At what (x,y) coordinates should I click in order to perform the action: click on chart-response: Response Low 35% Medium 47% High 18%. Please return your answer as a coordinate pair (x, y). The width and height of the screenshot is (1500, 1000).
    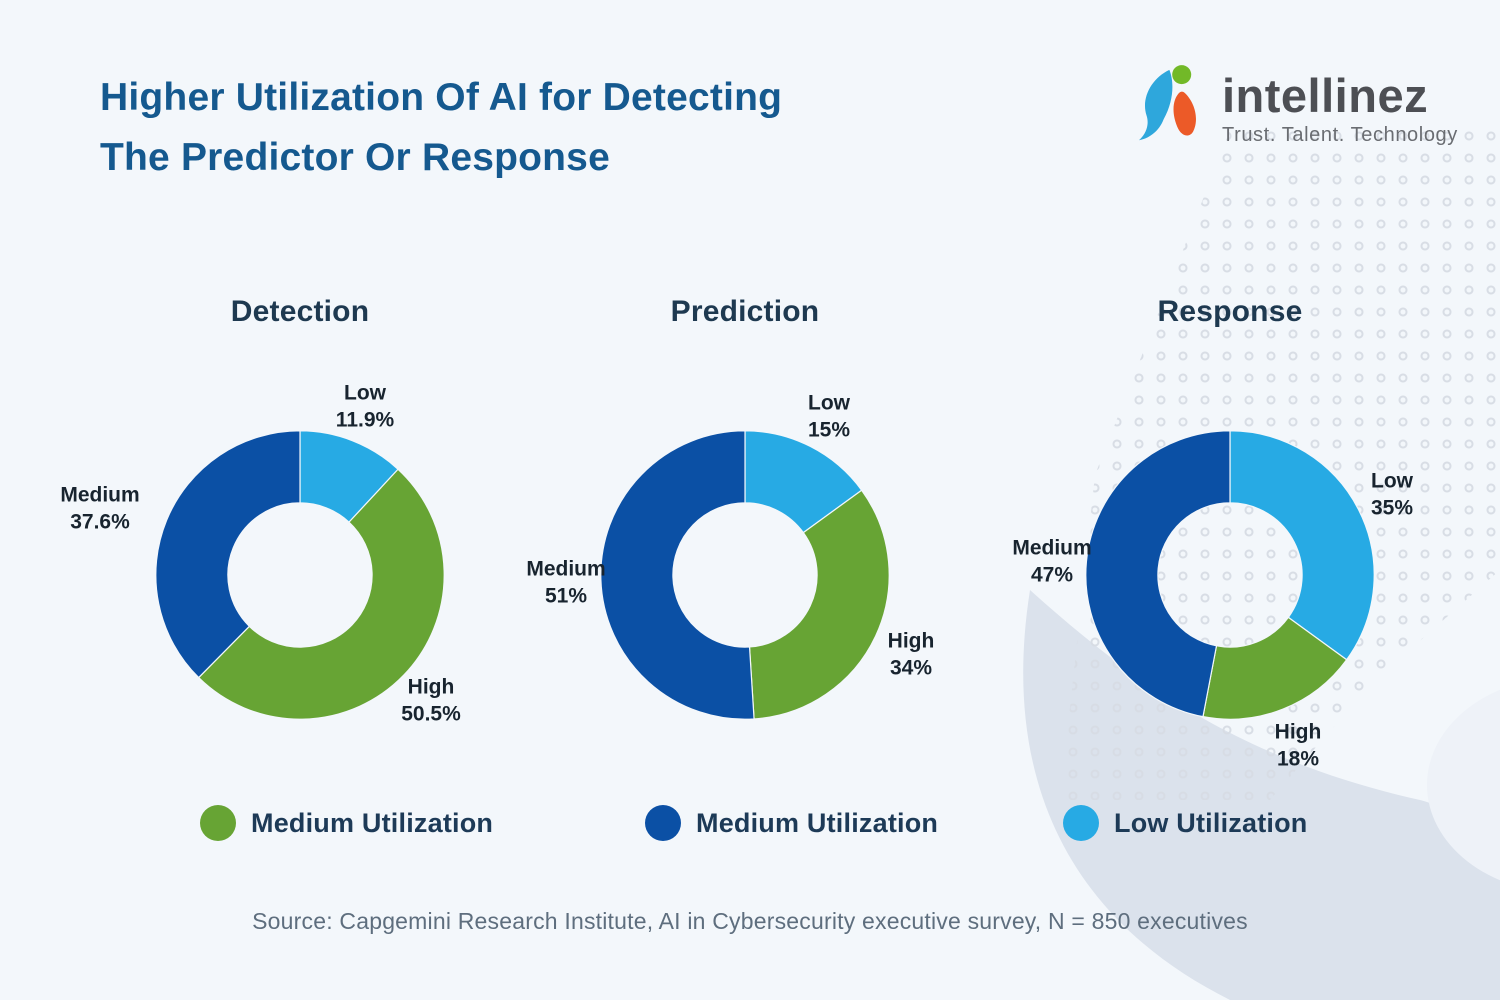
    Looking at the image, I should click on (1212, 533).